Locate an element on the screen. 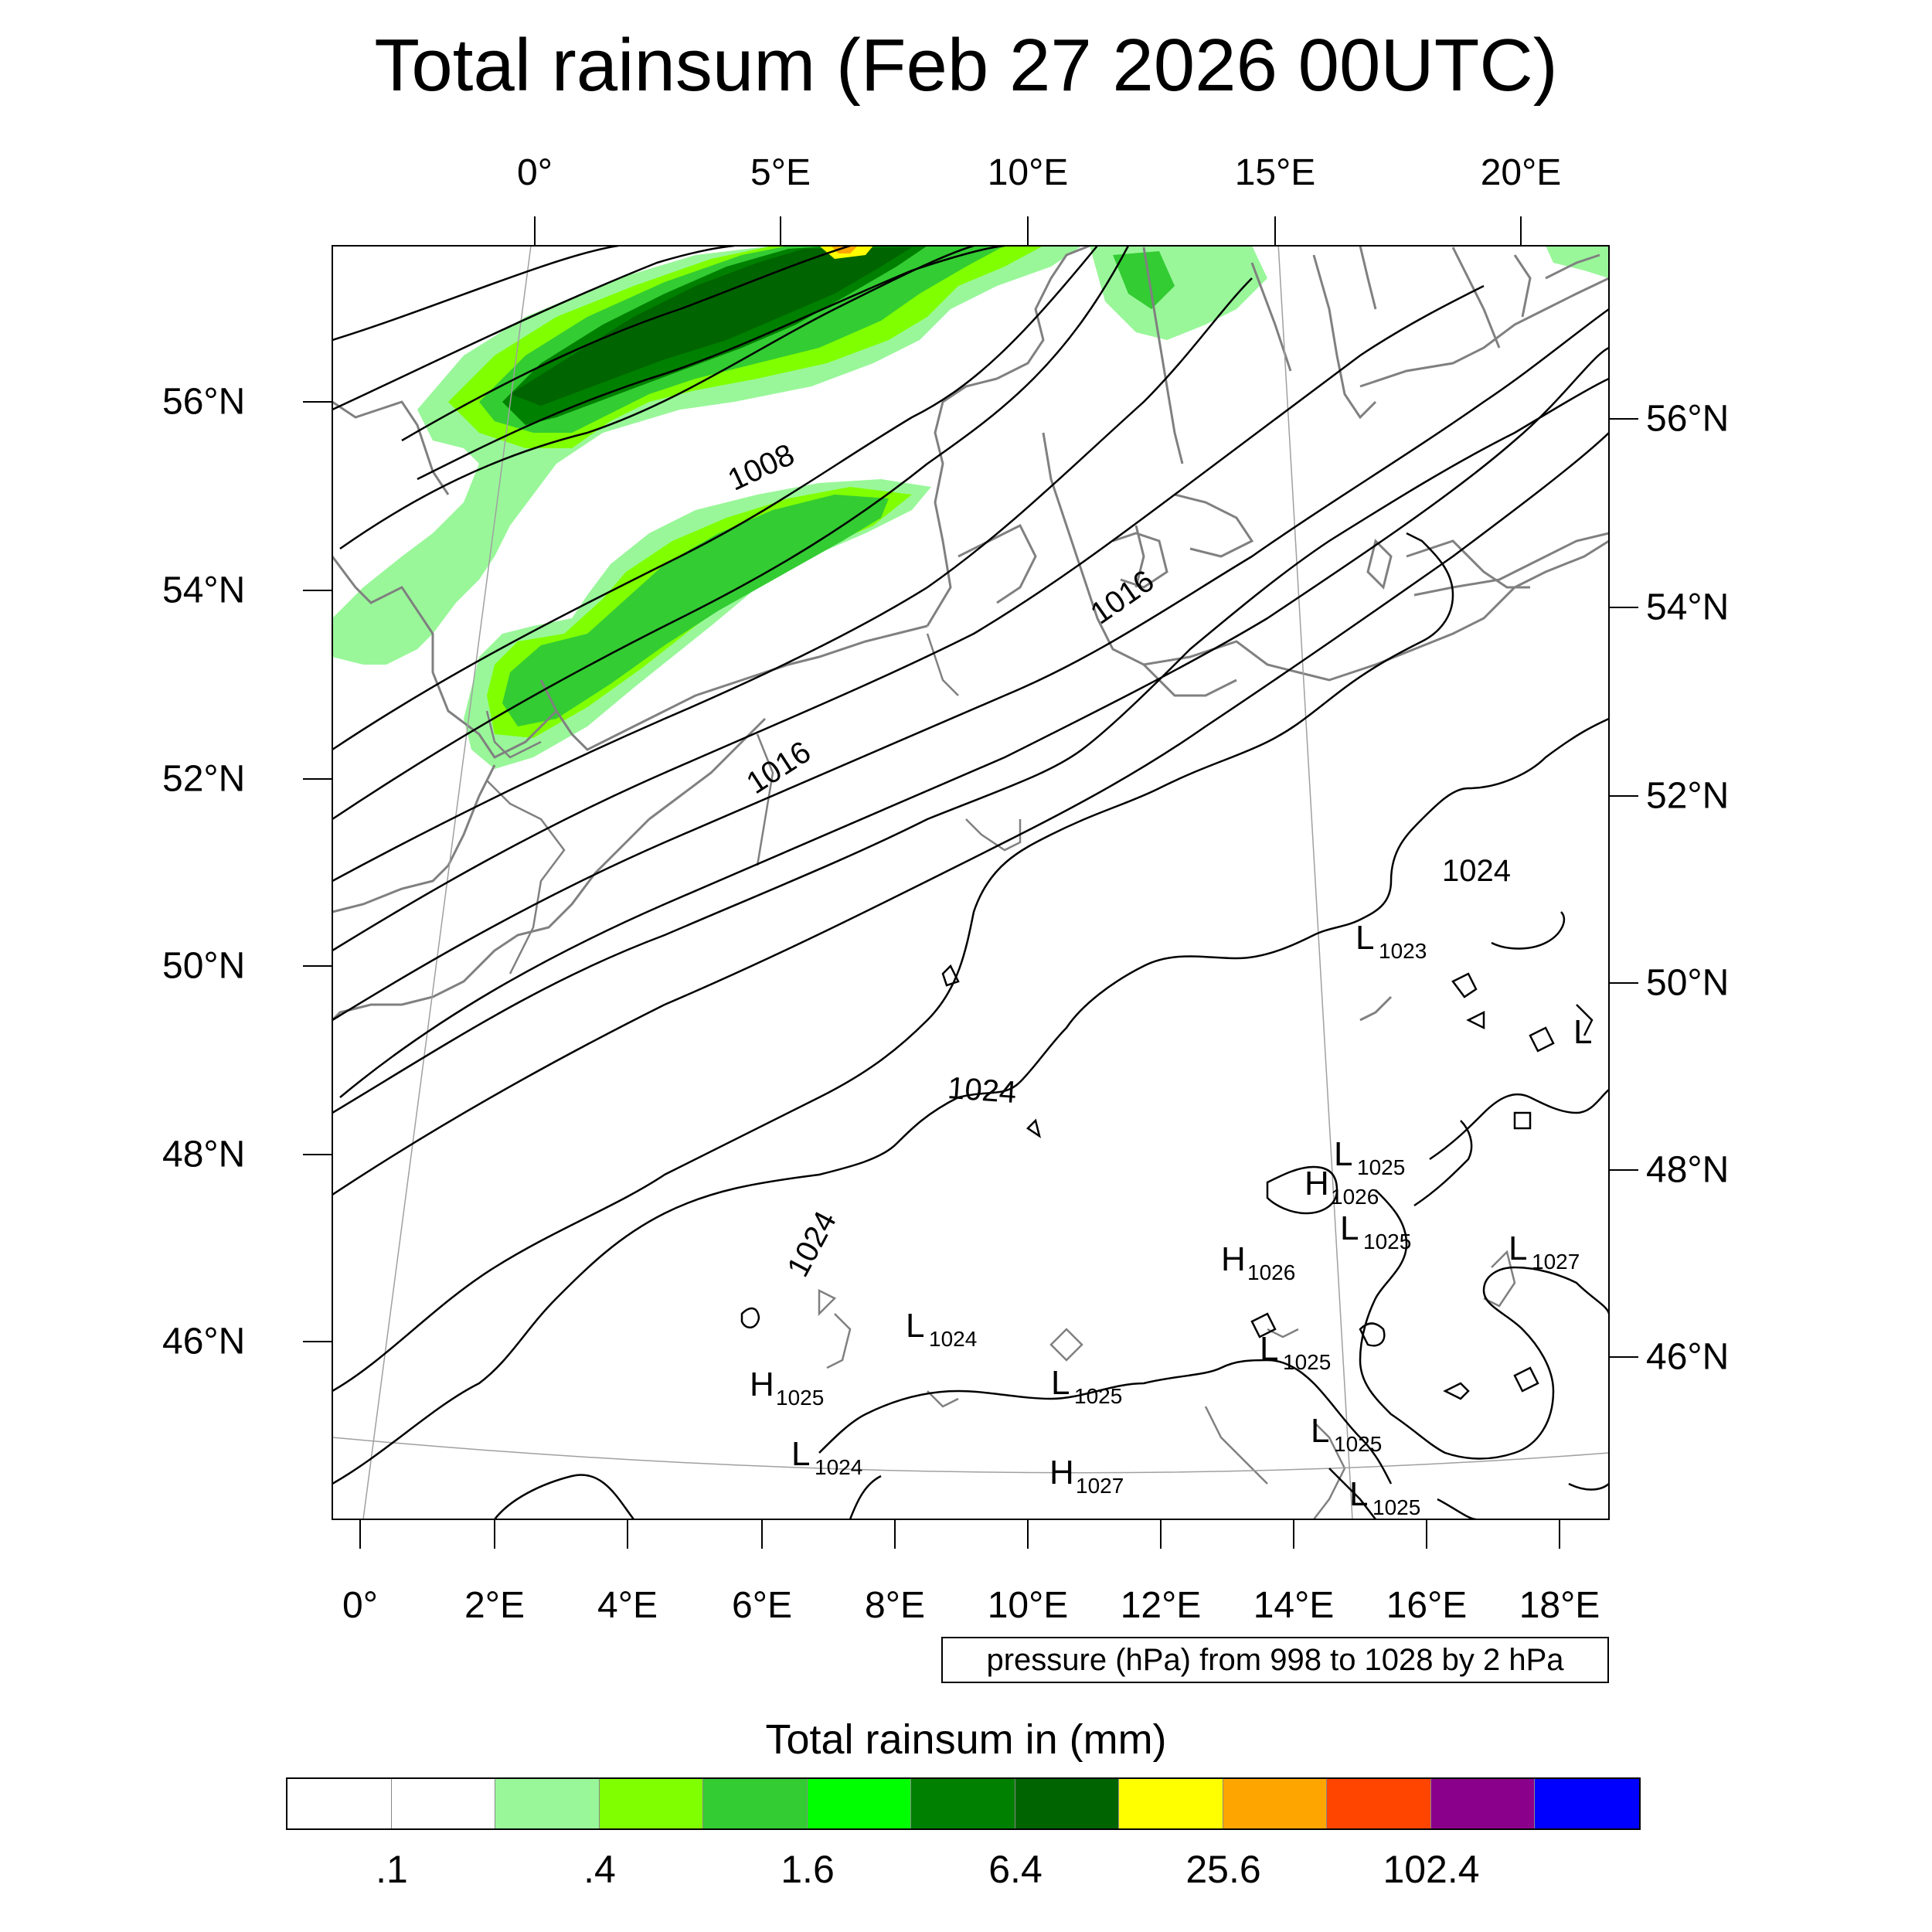 The image size is (1932, 1932). left-lat-label: 48°N is located at coordinates (204, 1155).